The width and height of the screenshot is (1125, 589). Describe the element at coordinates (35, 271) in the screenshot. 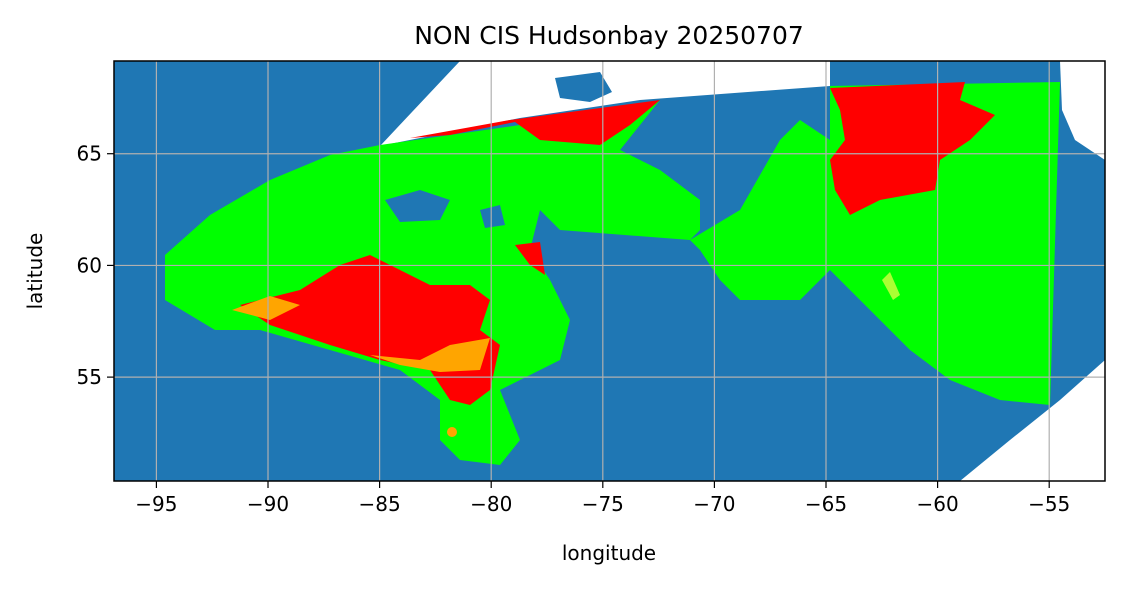

I see `y-axis-label: latitude` at that location.